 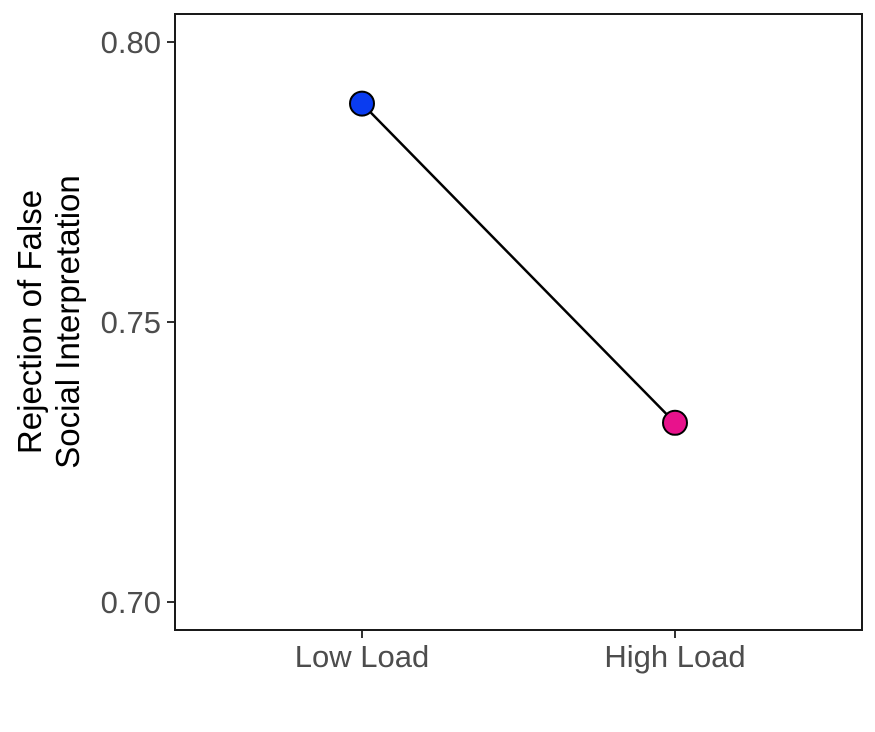 I want to click on y-tick-label: 0.70, so click(x=131, y=602).